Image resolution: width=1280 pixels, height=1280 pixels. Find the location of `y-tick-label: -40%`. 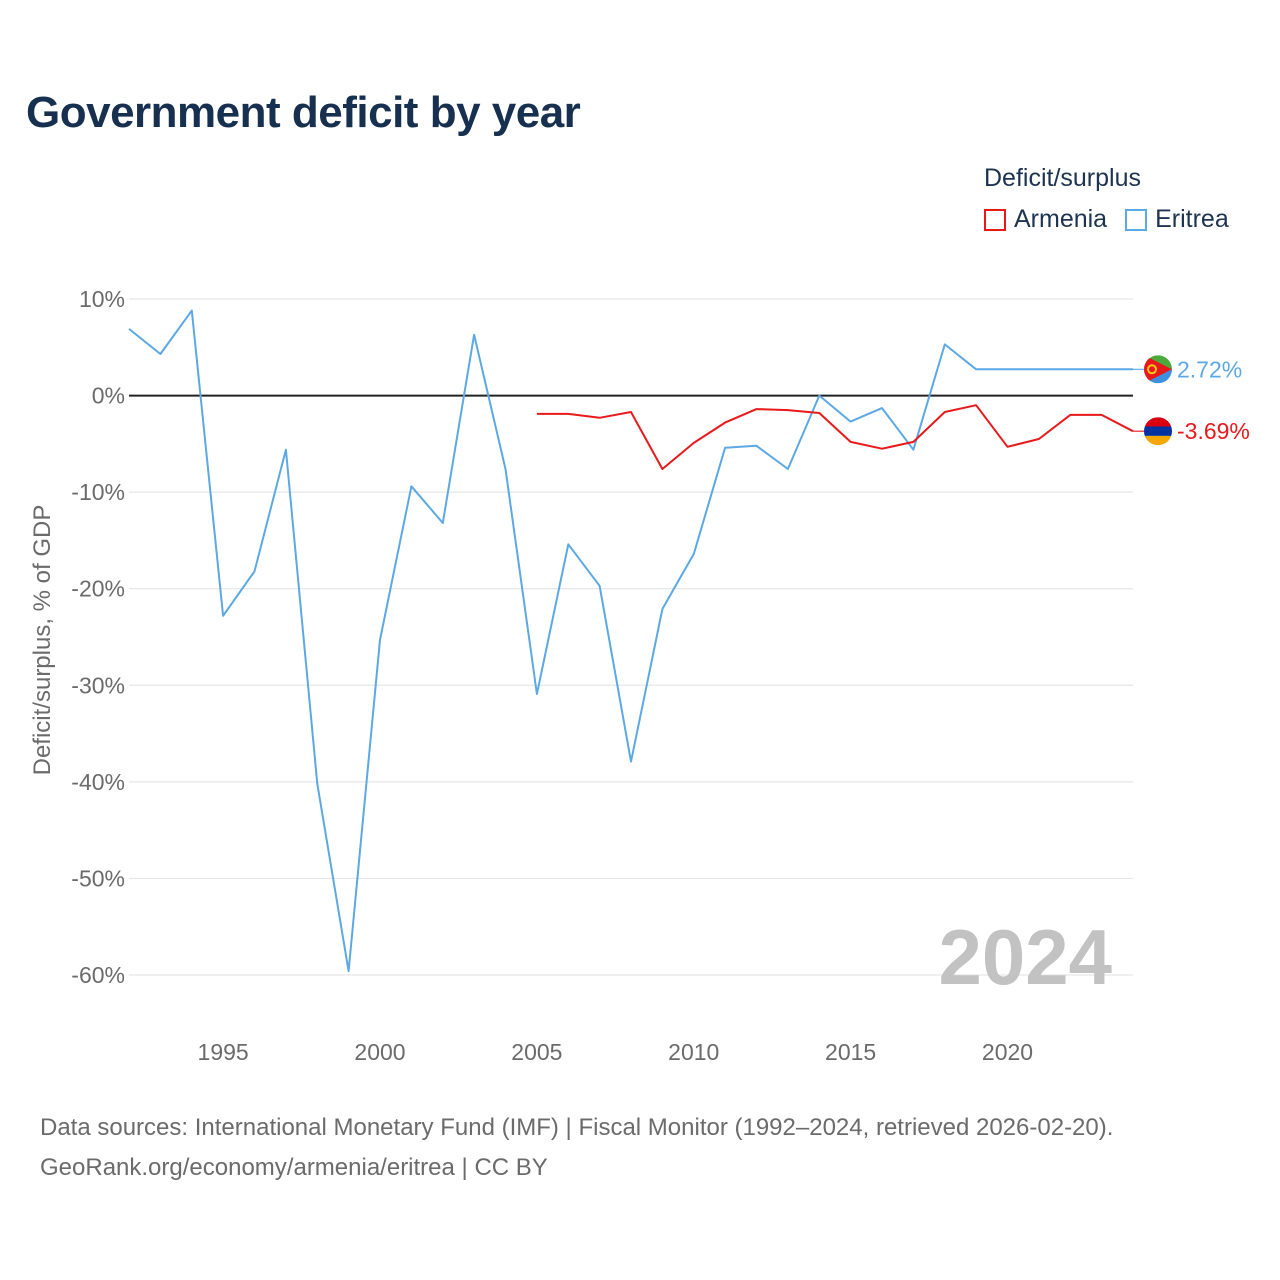

y-tick-label: -40% is located at coordinates (98, 782).